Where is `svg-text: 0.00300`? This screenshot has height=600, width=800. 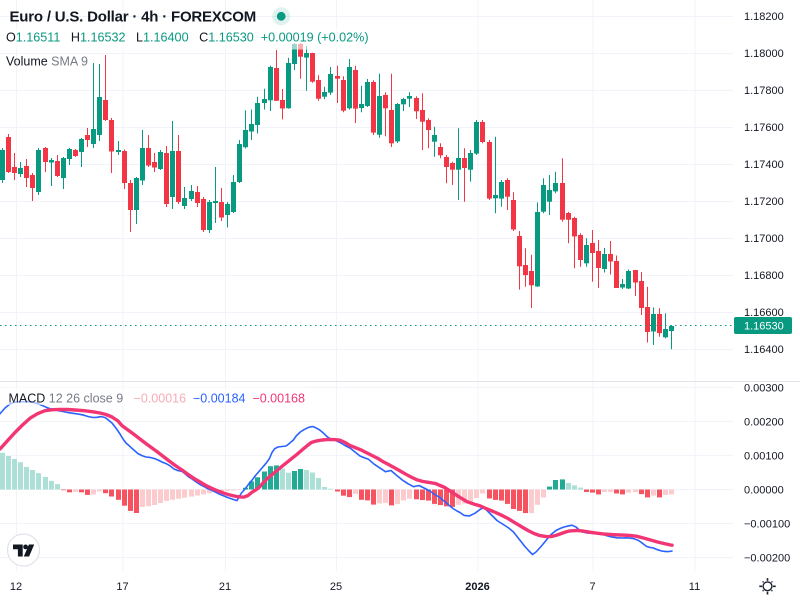 svg-text: 0.00300 is located at coordinates (764, 388).